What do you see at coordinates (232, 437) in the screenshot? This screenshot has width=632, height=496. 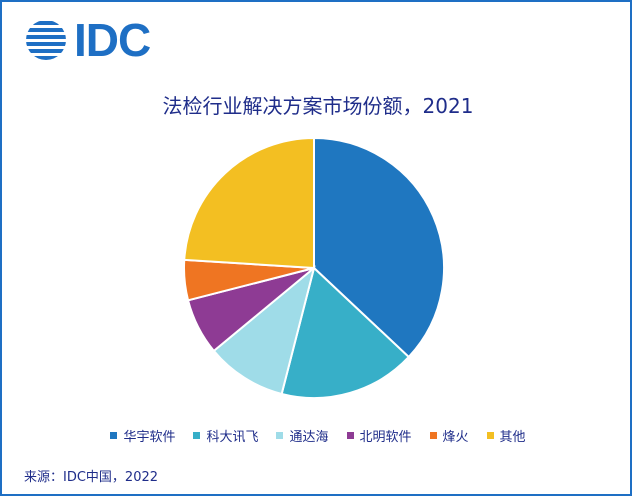 I see `legend-label: 科大讯飞` at bounding box center [232, 437].